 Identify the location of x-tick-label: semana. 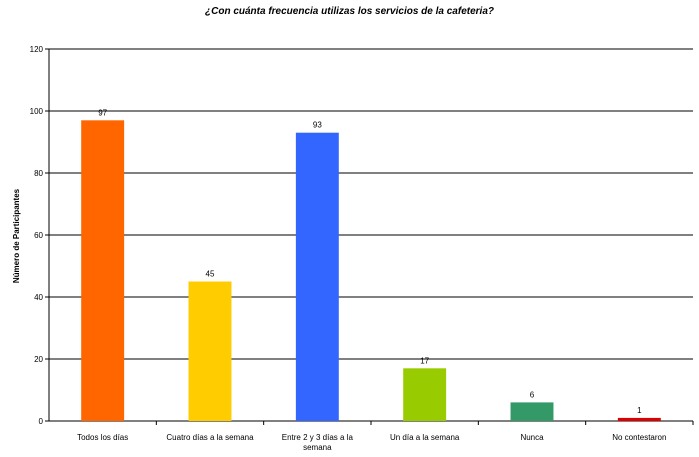
(317, 447).